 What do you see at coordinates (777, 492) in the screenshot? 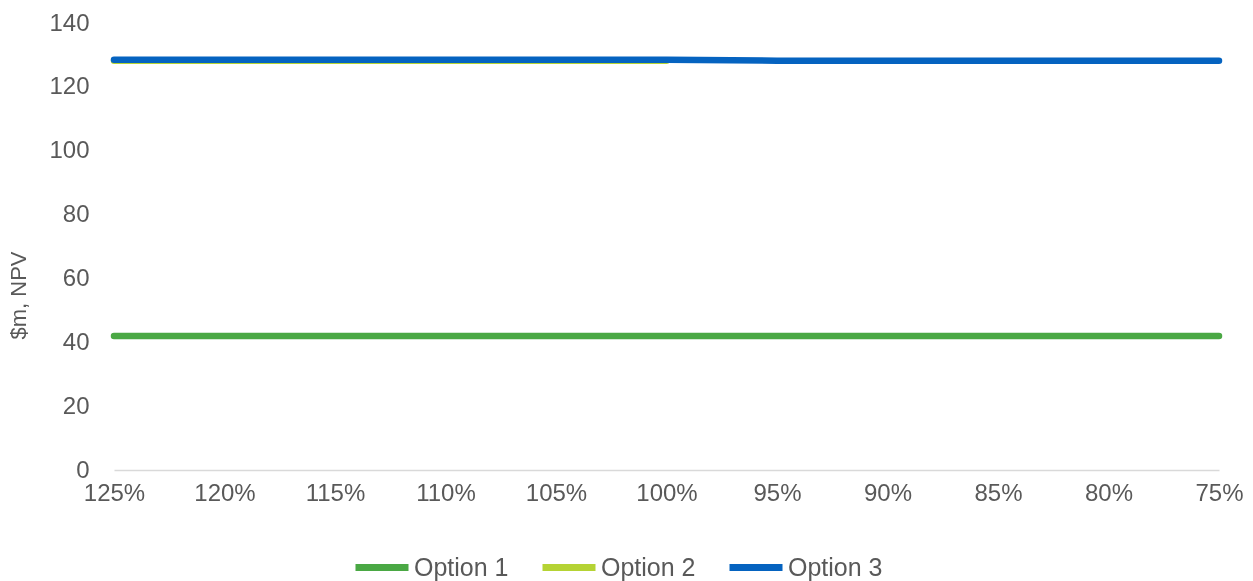
I see `x-tick-label: 95%` at bounding box center [777, 492].